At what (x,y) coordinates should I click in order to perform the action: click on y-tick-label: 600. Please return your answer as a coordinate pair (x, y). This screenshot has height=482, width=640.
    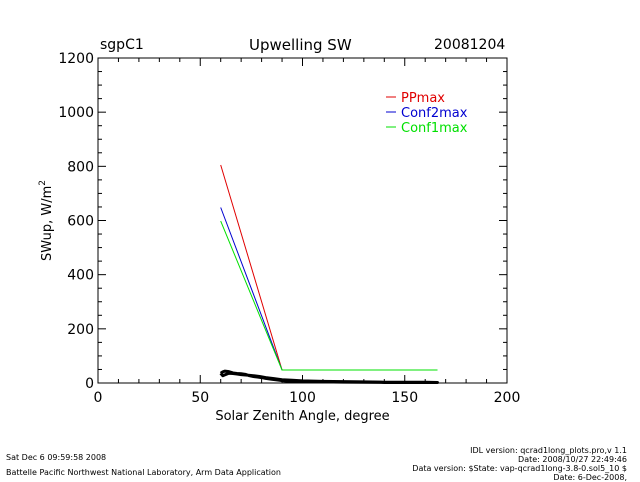
    Looking at the image, I should click on (80, 222).